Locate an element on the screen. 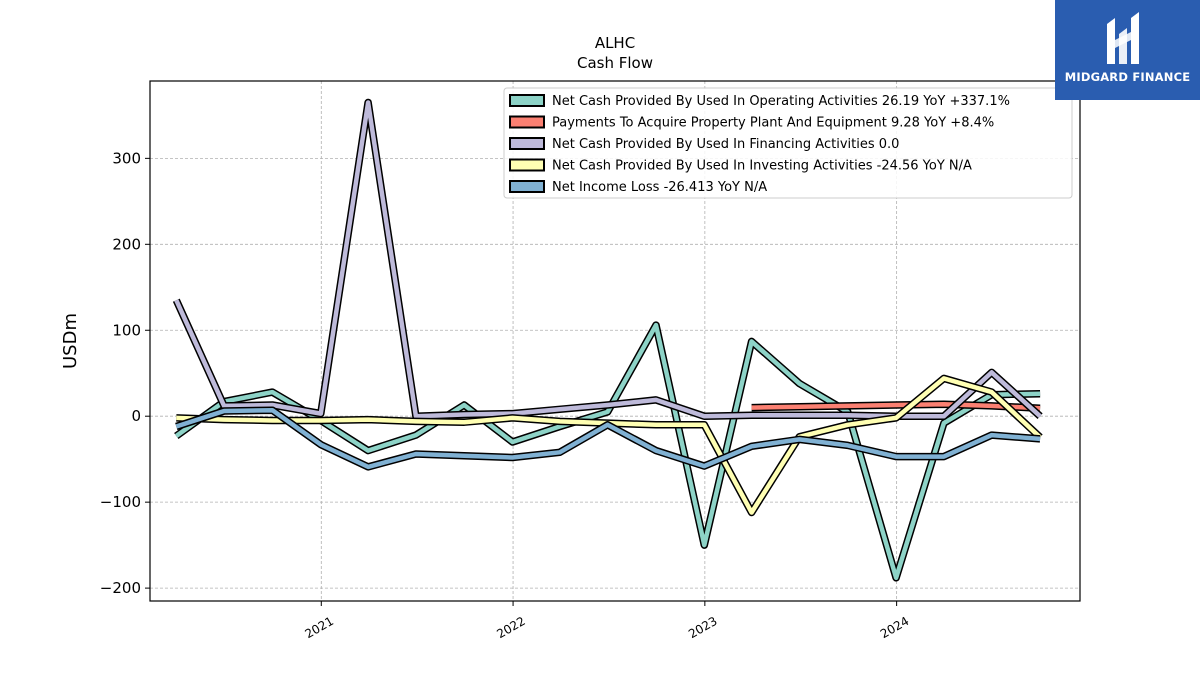 The height and width of the screenshot is (675, 1200). brand-mark-icon is located at coordinates (1123, 38).